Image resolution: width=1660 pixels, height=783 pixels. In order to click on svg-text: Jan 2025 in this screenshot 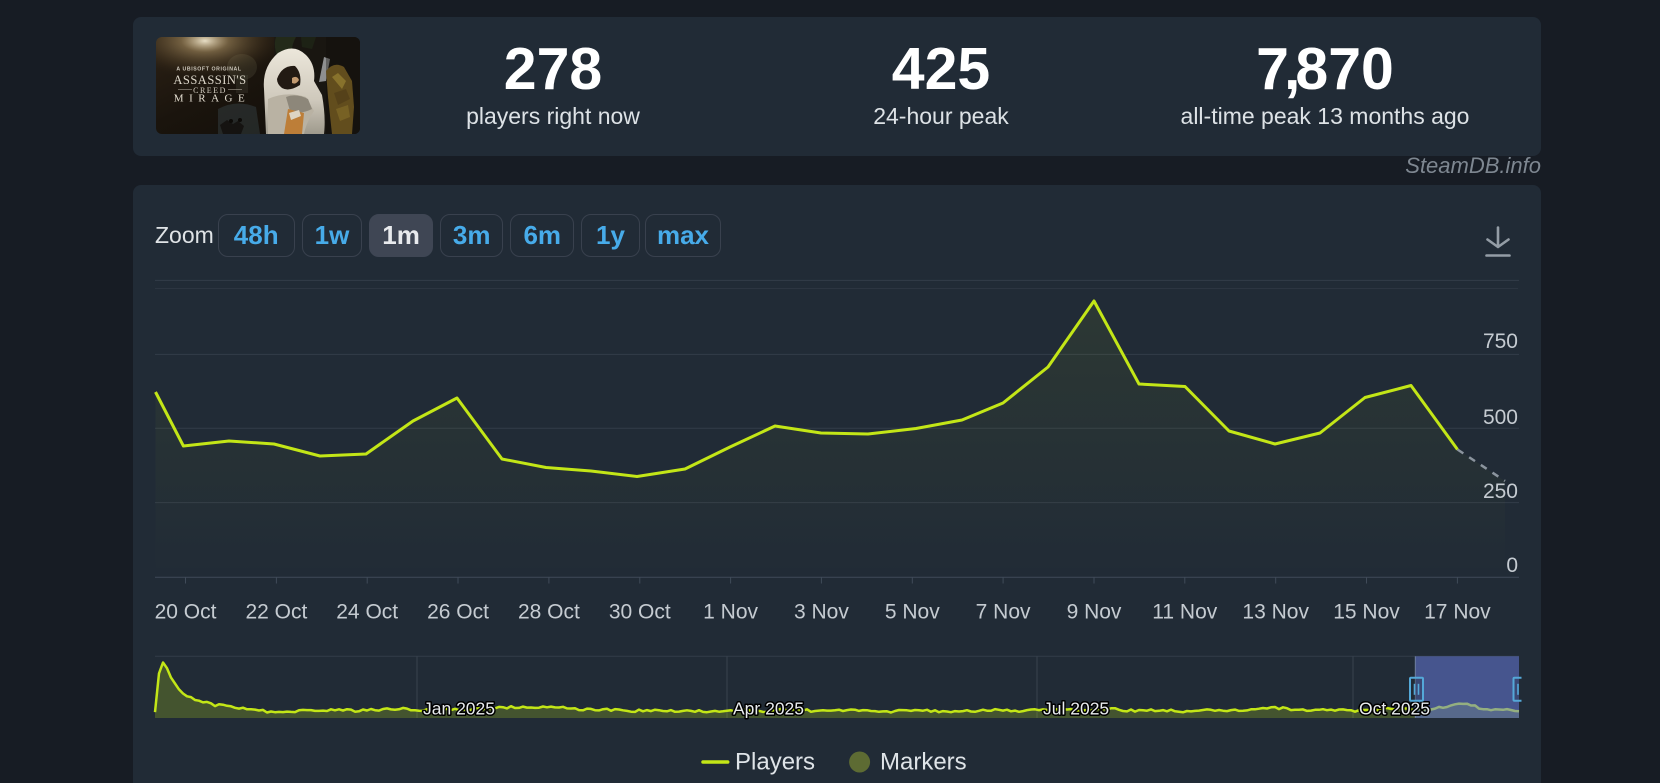, I will do `click(459, 709)`.